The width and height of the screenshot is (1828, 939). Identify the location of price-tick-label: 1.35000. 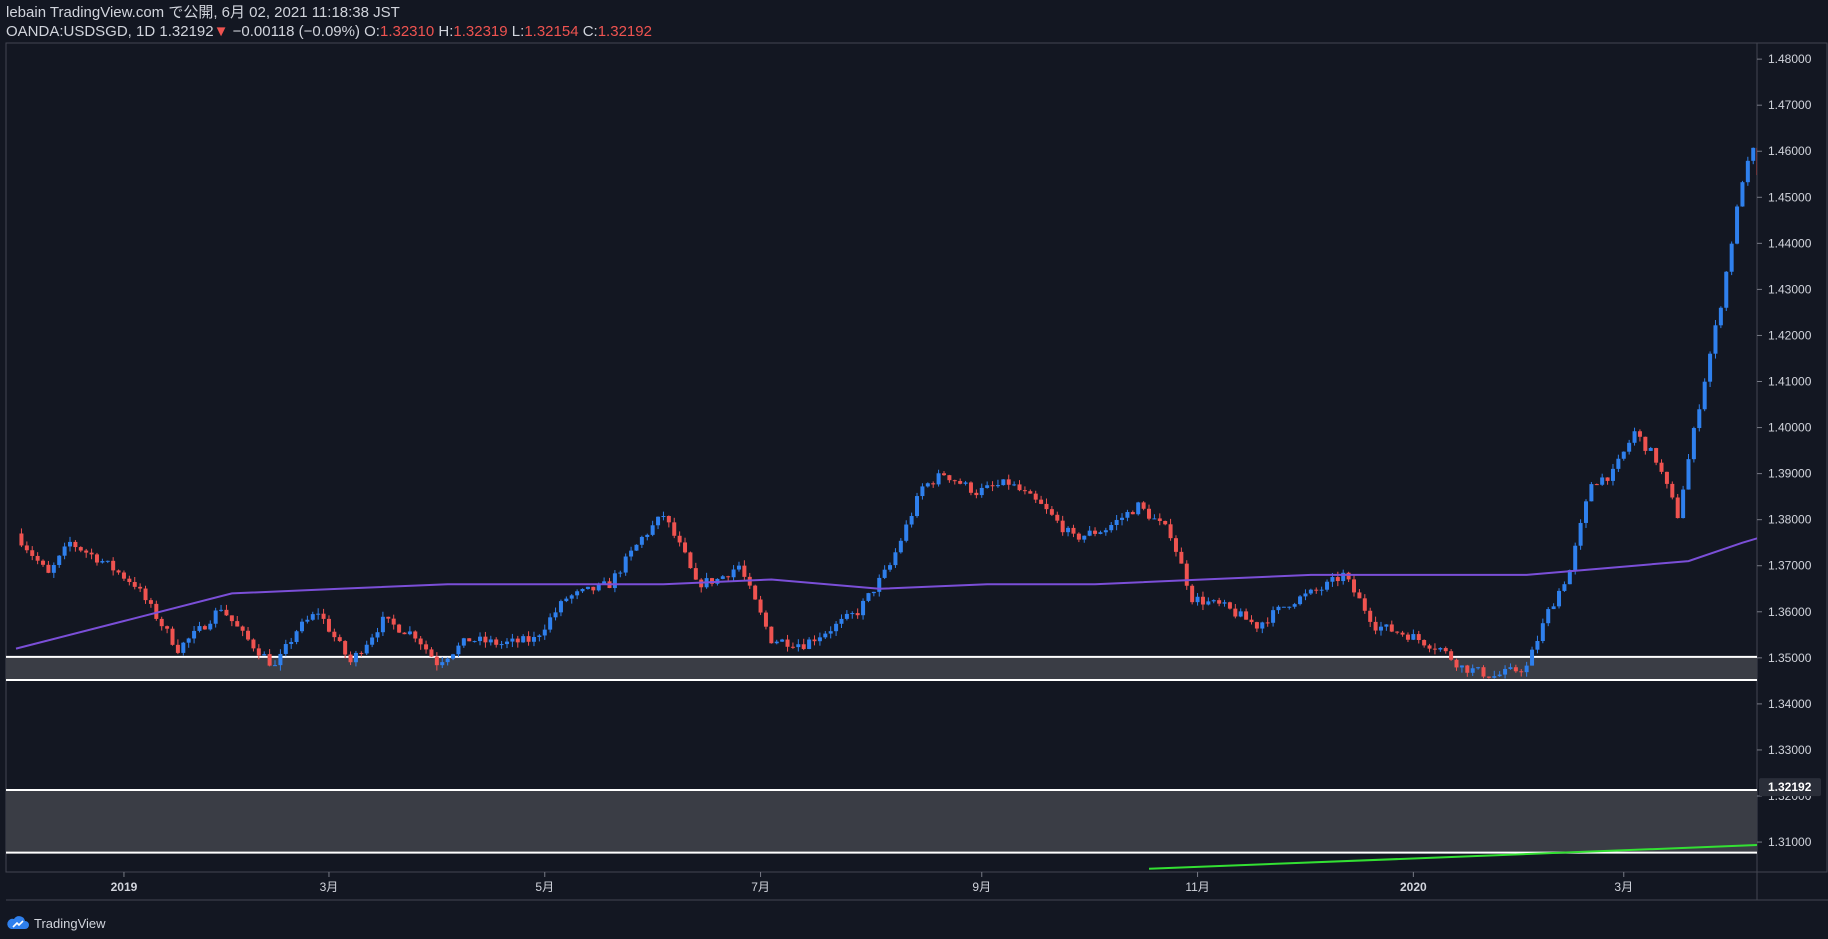
(1790, 658).